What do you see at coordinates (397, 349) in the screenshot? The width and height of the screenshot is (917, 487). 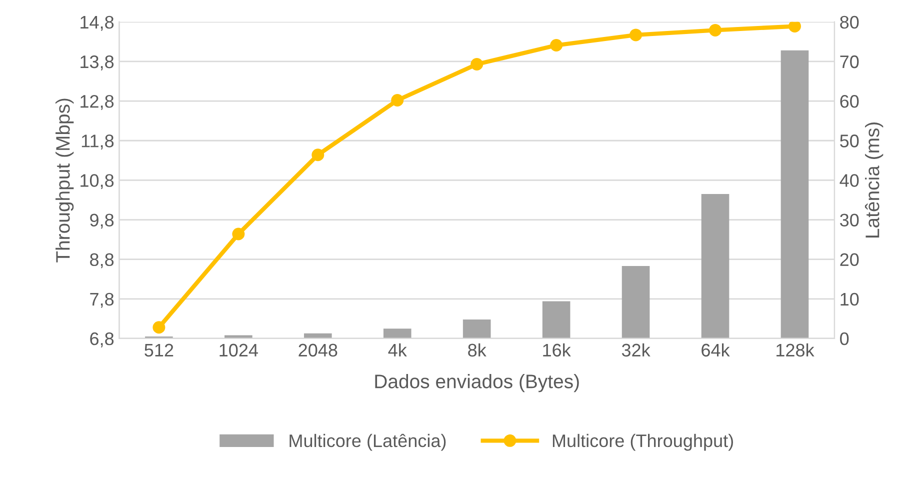 I see `x-tick-label: 4k` at bounding box center [397, 349].